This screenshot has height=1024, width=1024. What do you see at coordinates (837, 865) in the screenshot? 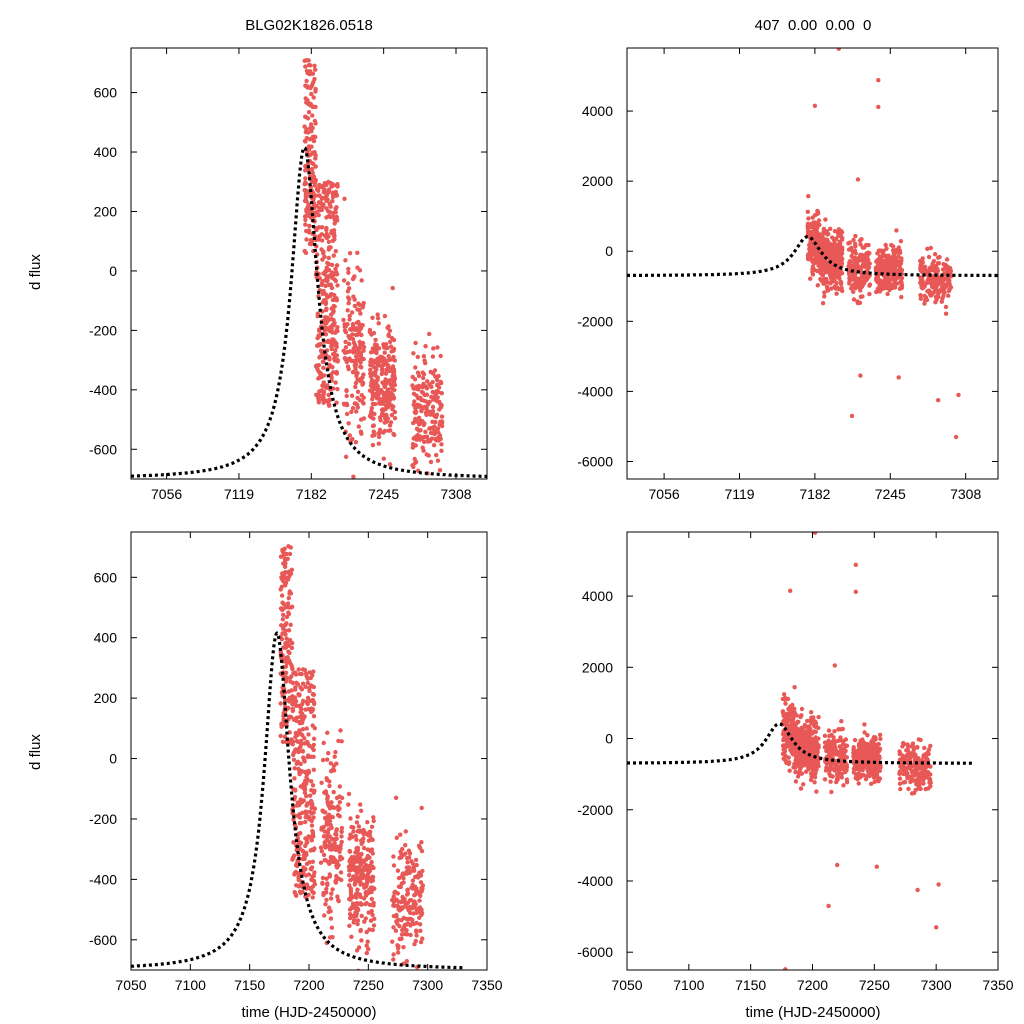
I see `data-point-outlier` at bounding box center [837, 865].